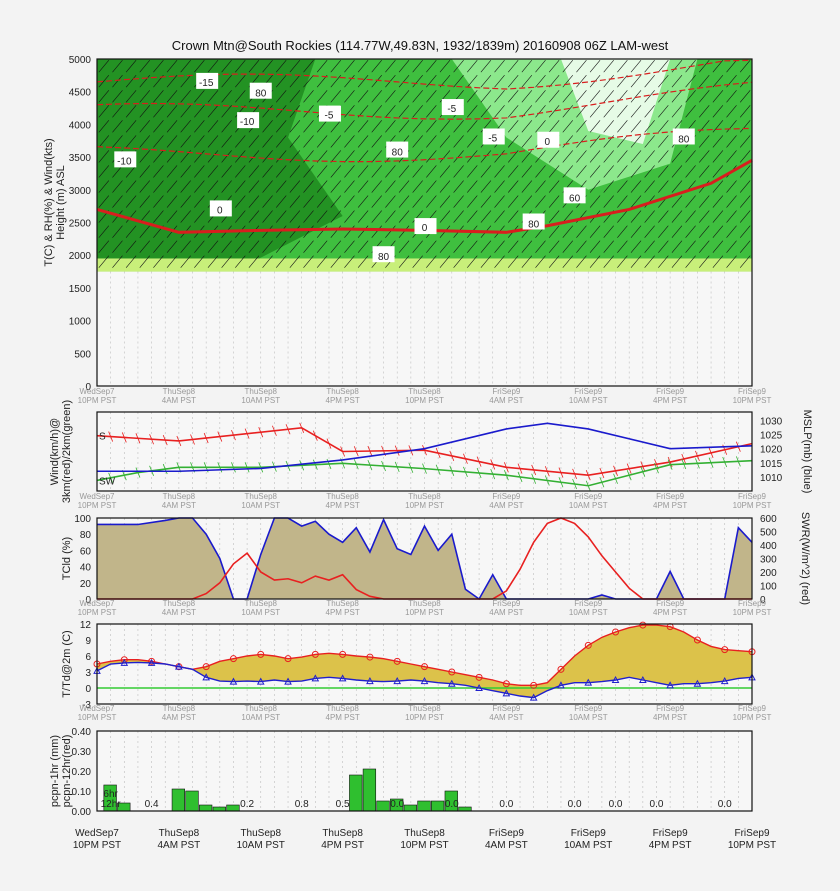 This screenshot has height=891, width=840. What do you see at coordinates (506, 400) in the screenshot?
I see `time-label-hour: 4AM PST` at bounding box center [506, 400].